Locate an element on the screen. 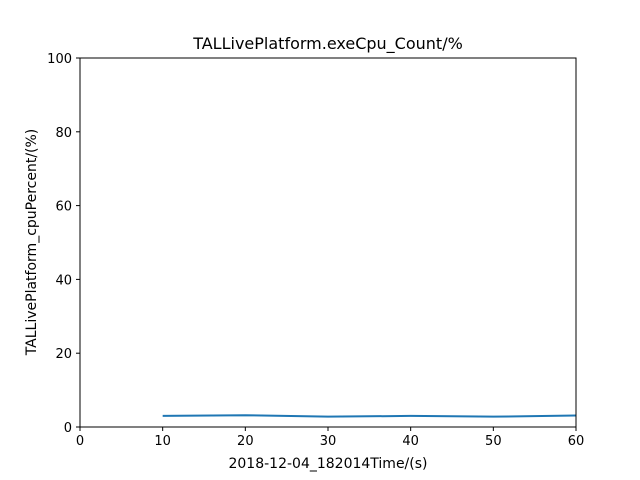 Image resolution: width=640 pixels, height=480 pixels. series-line is located at coordinates (369, 416).